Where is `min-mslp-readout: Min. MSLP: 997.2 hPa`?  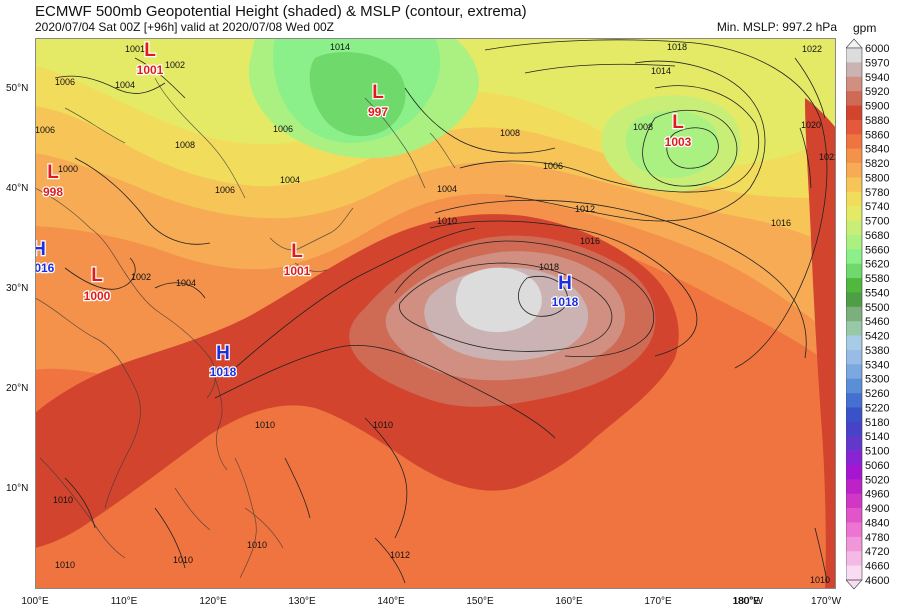
min-mslp-readout: Min. MSLP: 997.2 hPa is located at coordinates (776, 27).